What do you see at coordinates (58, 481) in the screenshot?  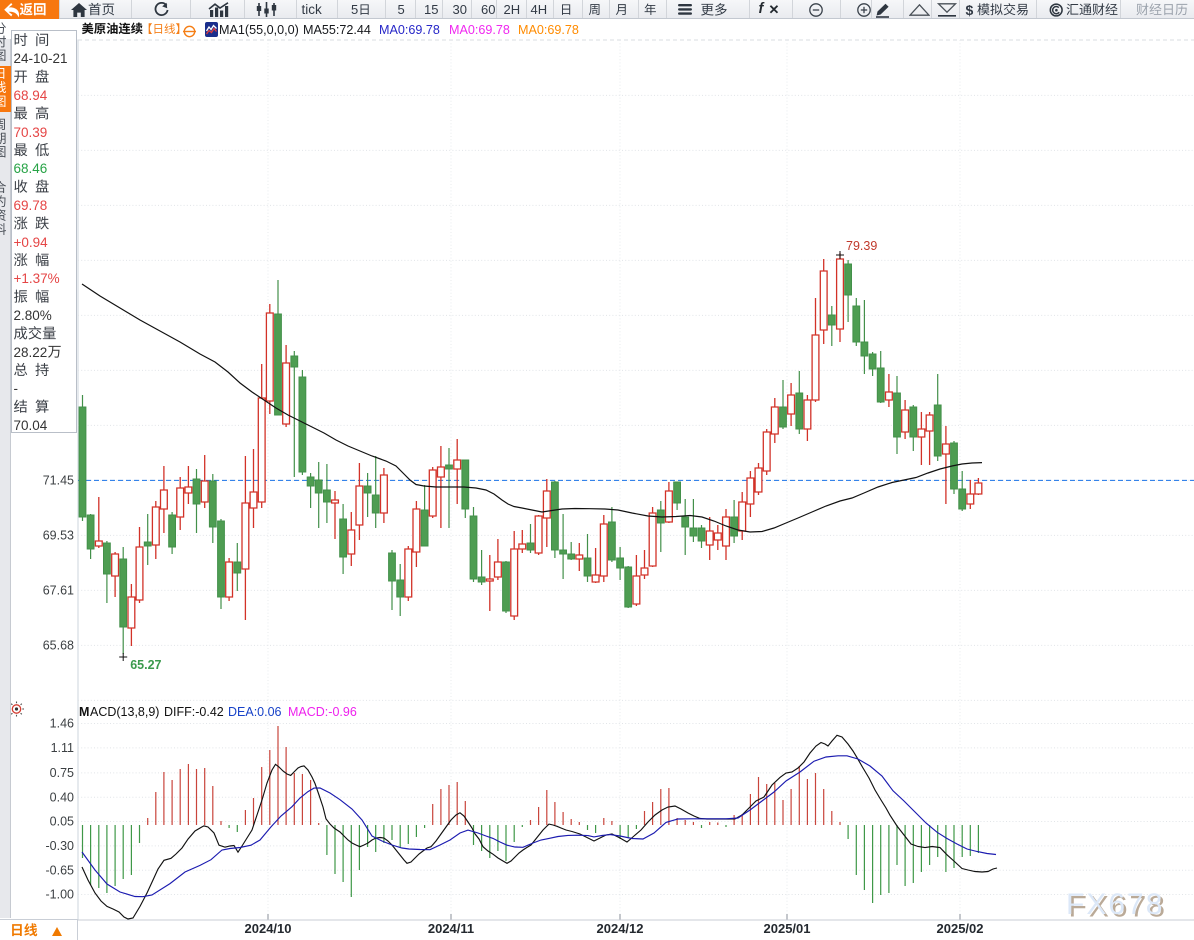 I see `svg-text: 71.45` at bounding box center [58, 481].